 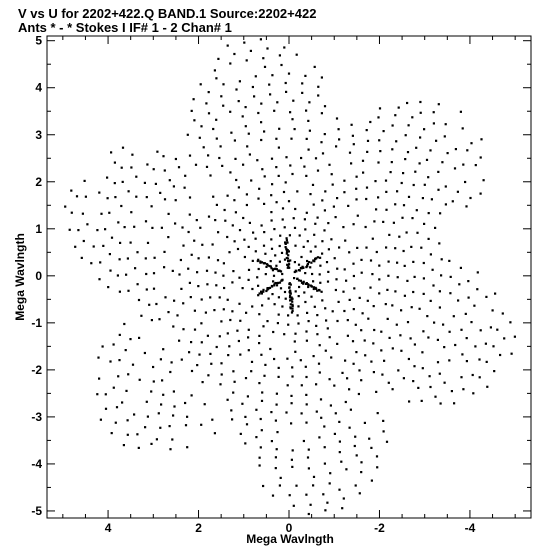 I want to click on x-tick-label: 2, so click(x=198, y=528).